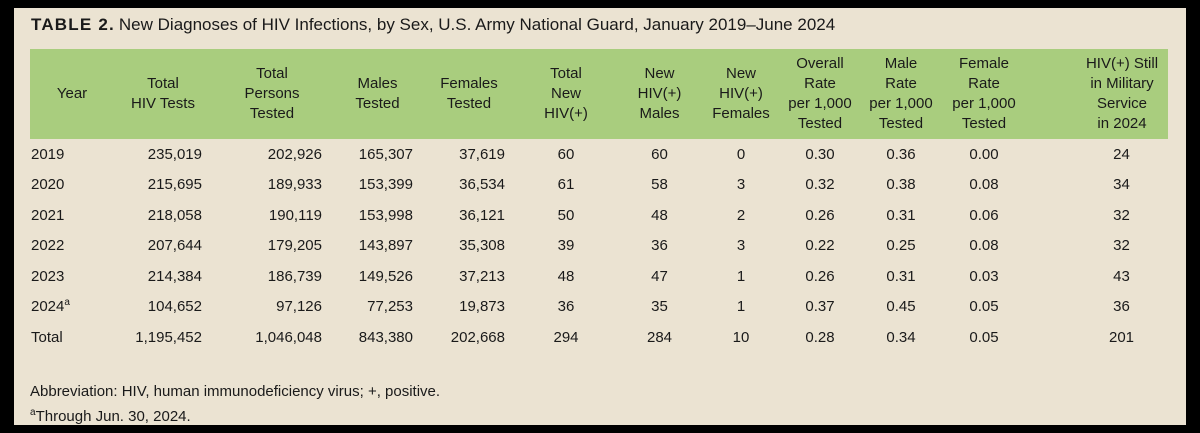 The height and width of the screenshot is (433, 1200). What do you see at coordinates (901, 246) in the screenshot?
I see `cell-male-rate-per-1000-tested: 0.25` at bounding box center [901, 246].